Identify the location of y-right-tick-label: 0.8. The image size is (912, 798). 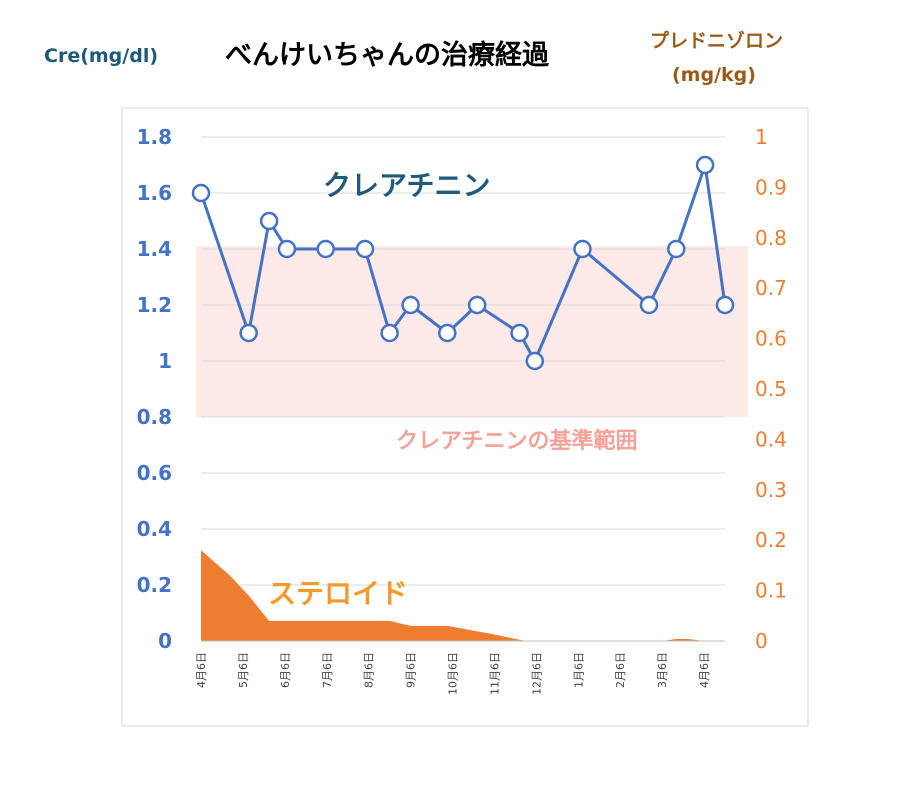
(771, 238).